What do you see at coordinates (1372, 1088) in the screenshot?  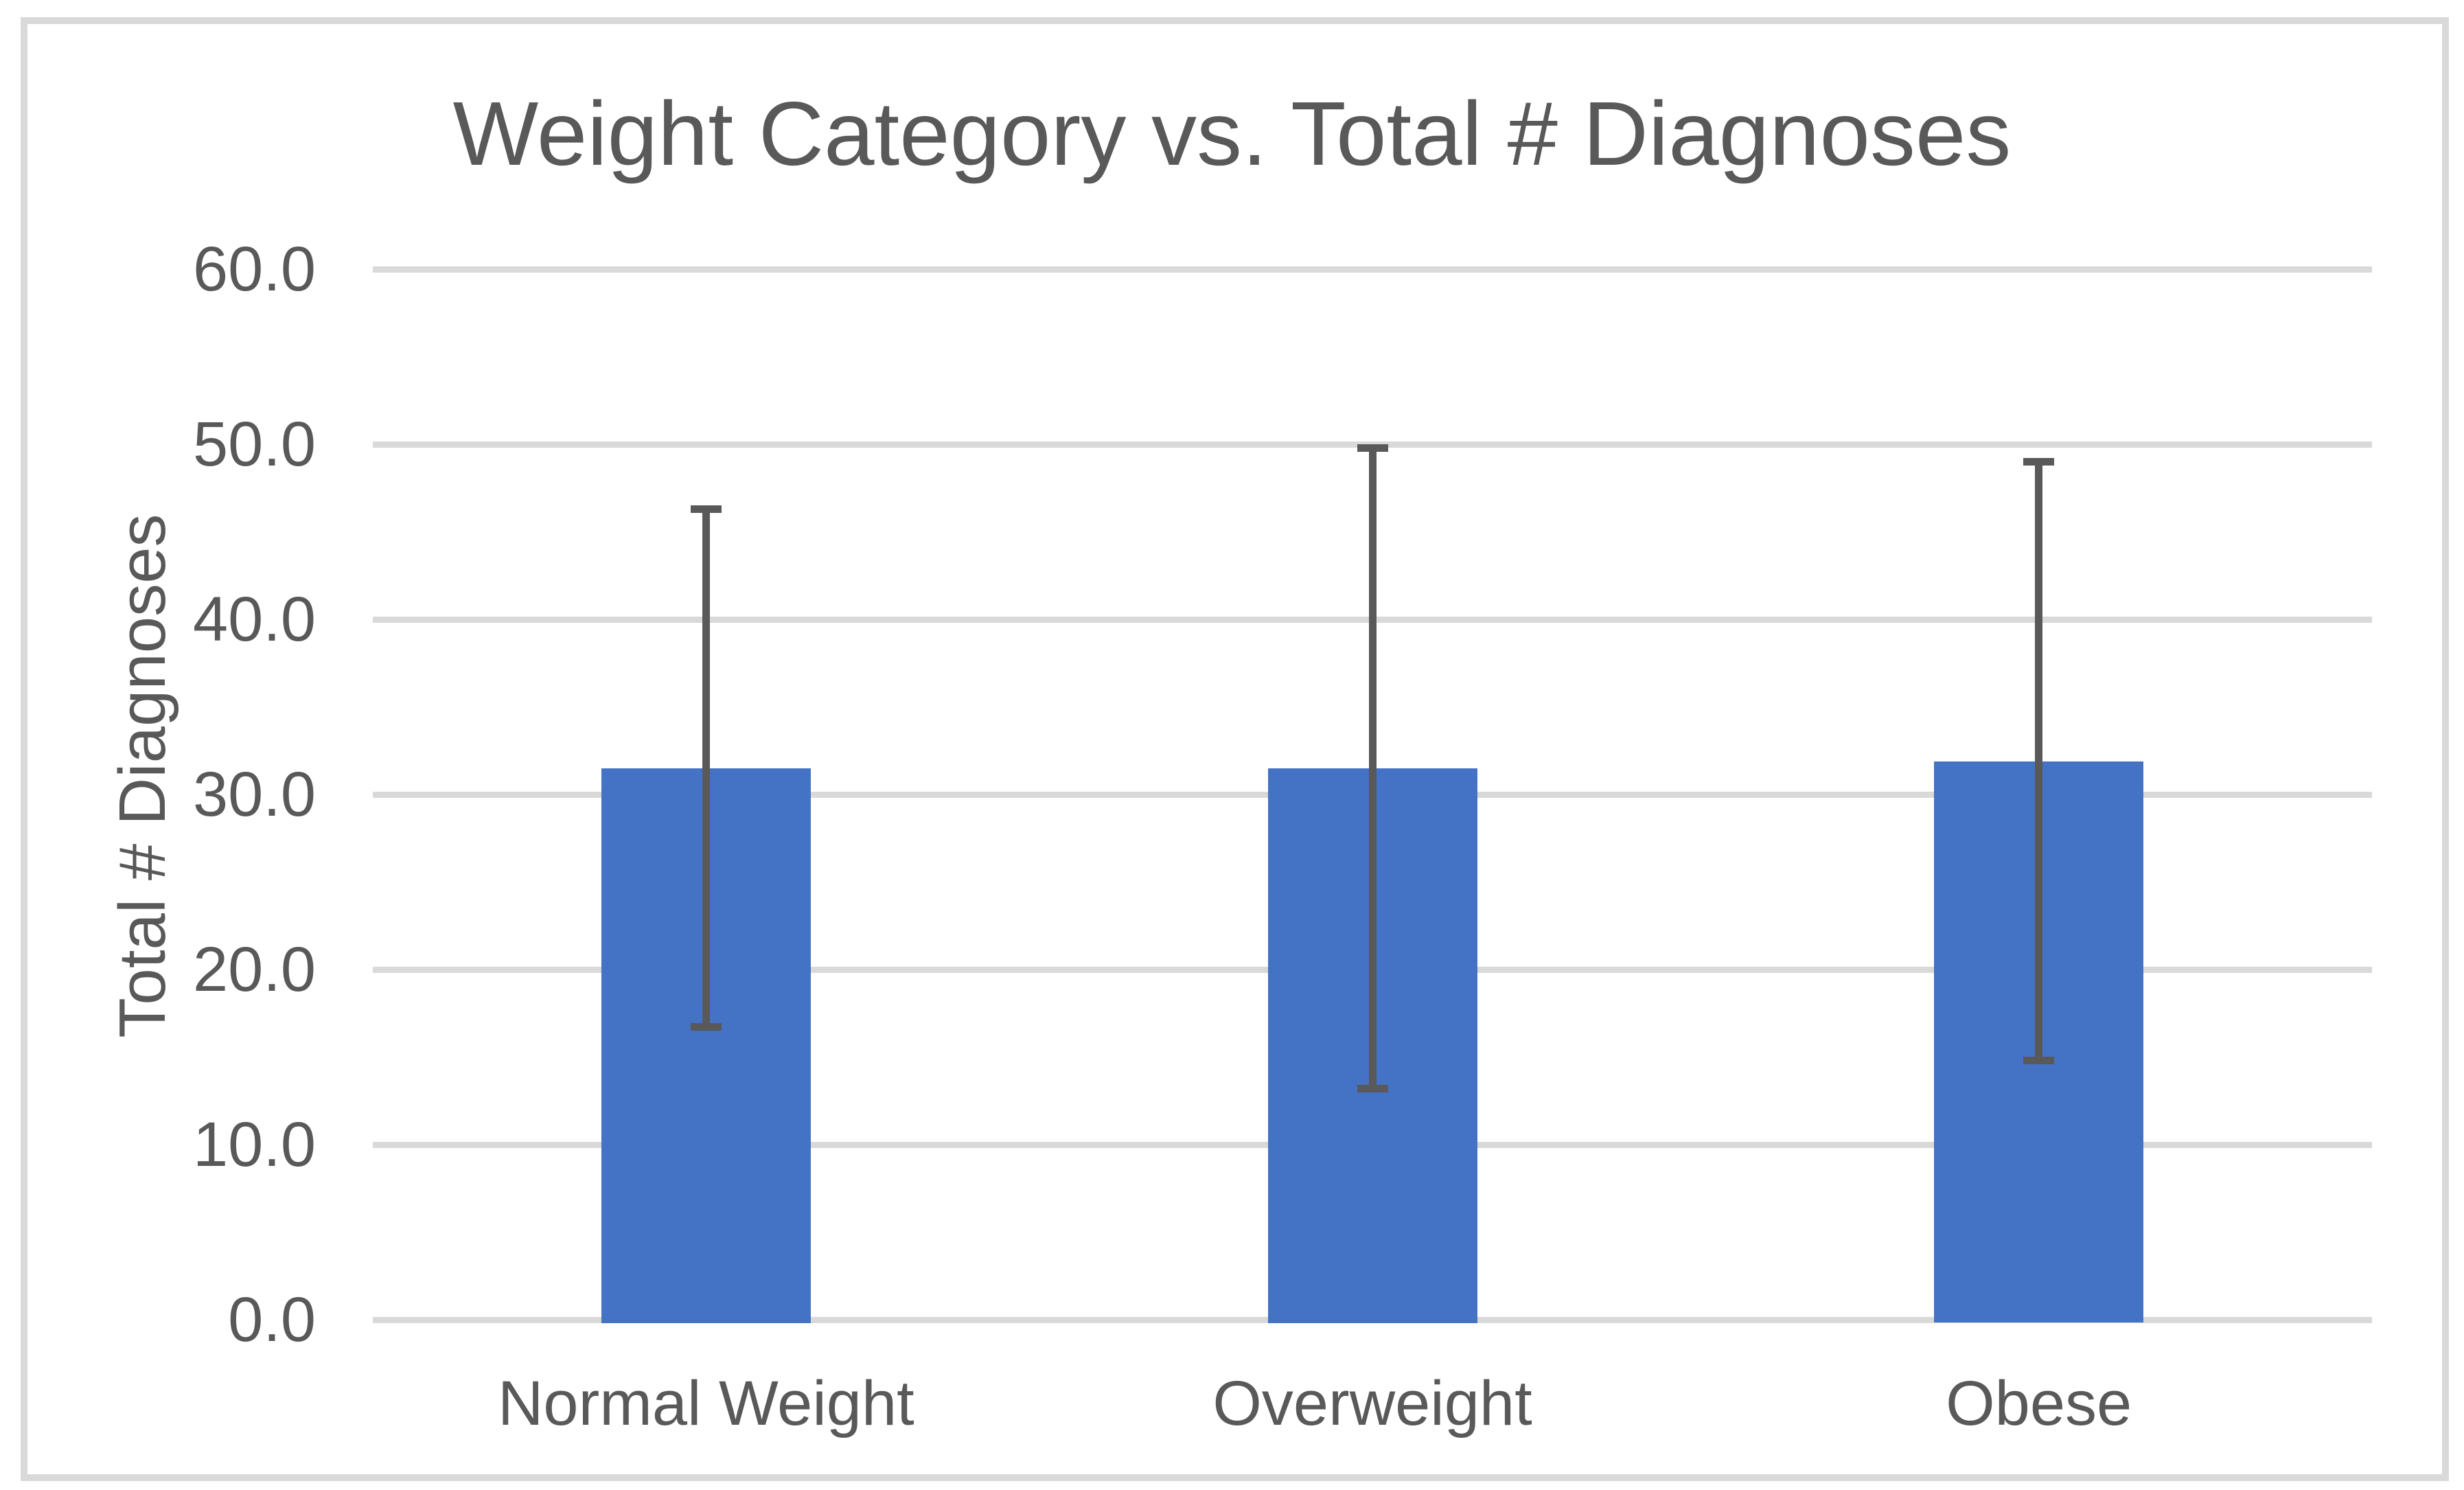 I see `error-bar-cap-bottom-overweight` at bounding box center [1372, 1088].